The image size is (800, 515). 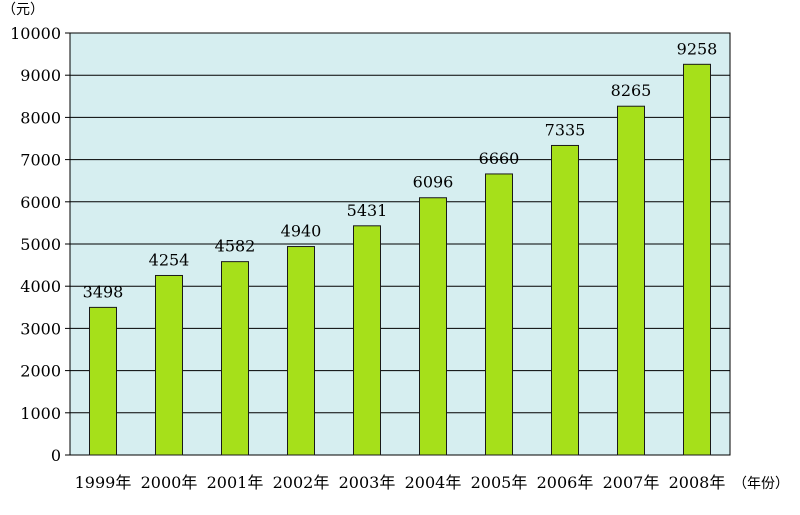 What do you see at coordinates (40, 413) in the screenshot?
I see `y-tick-label: 1000` at bounding box center [40, 413].